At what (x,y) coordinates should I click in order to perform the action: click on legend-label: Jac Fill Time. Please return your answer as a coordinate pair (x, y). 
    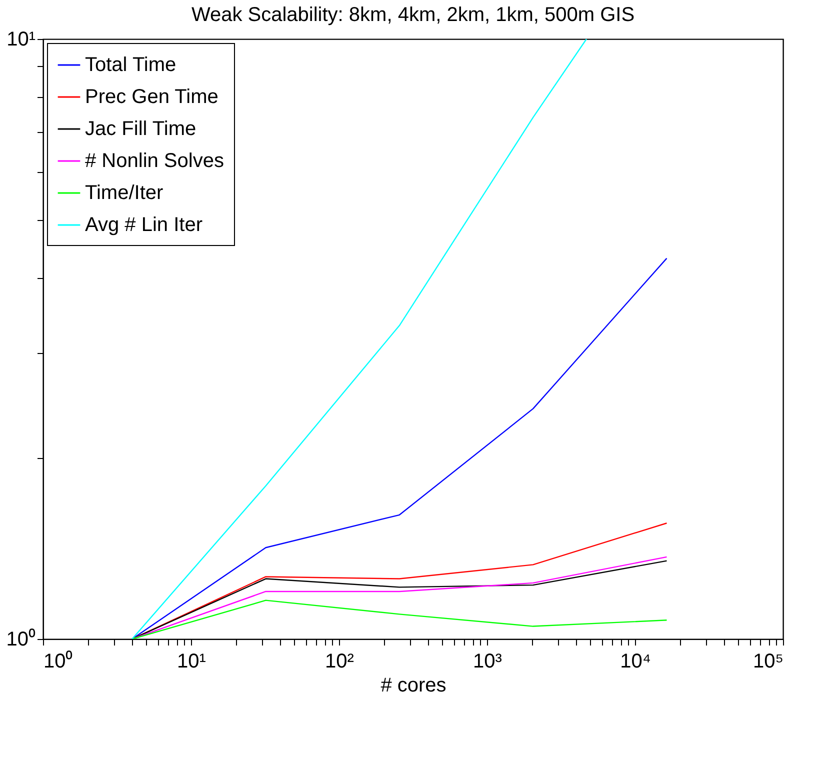
    Looking at the image, I should click on (140, 129).